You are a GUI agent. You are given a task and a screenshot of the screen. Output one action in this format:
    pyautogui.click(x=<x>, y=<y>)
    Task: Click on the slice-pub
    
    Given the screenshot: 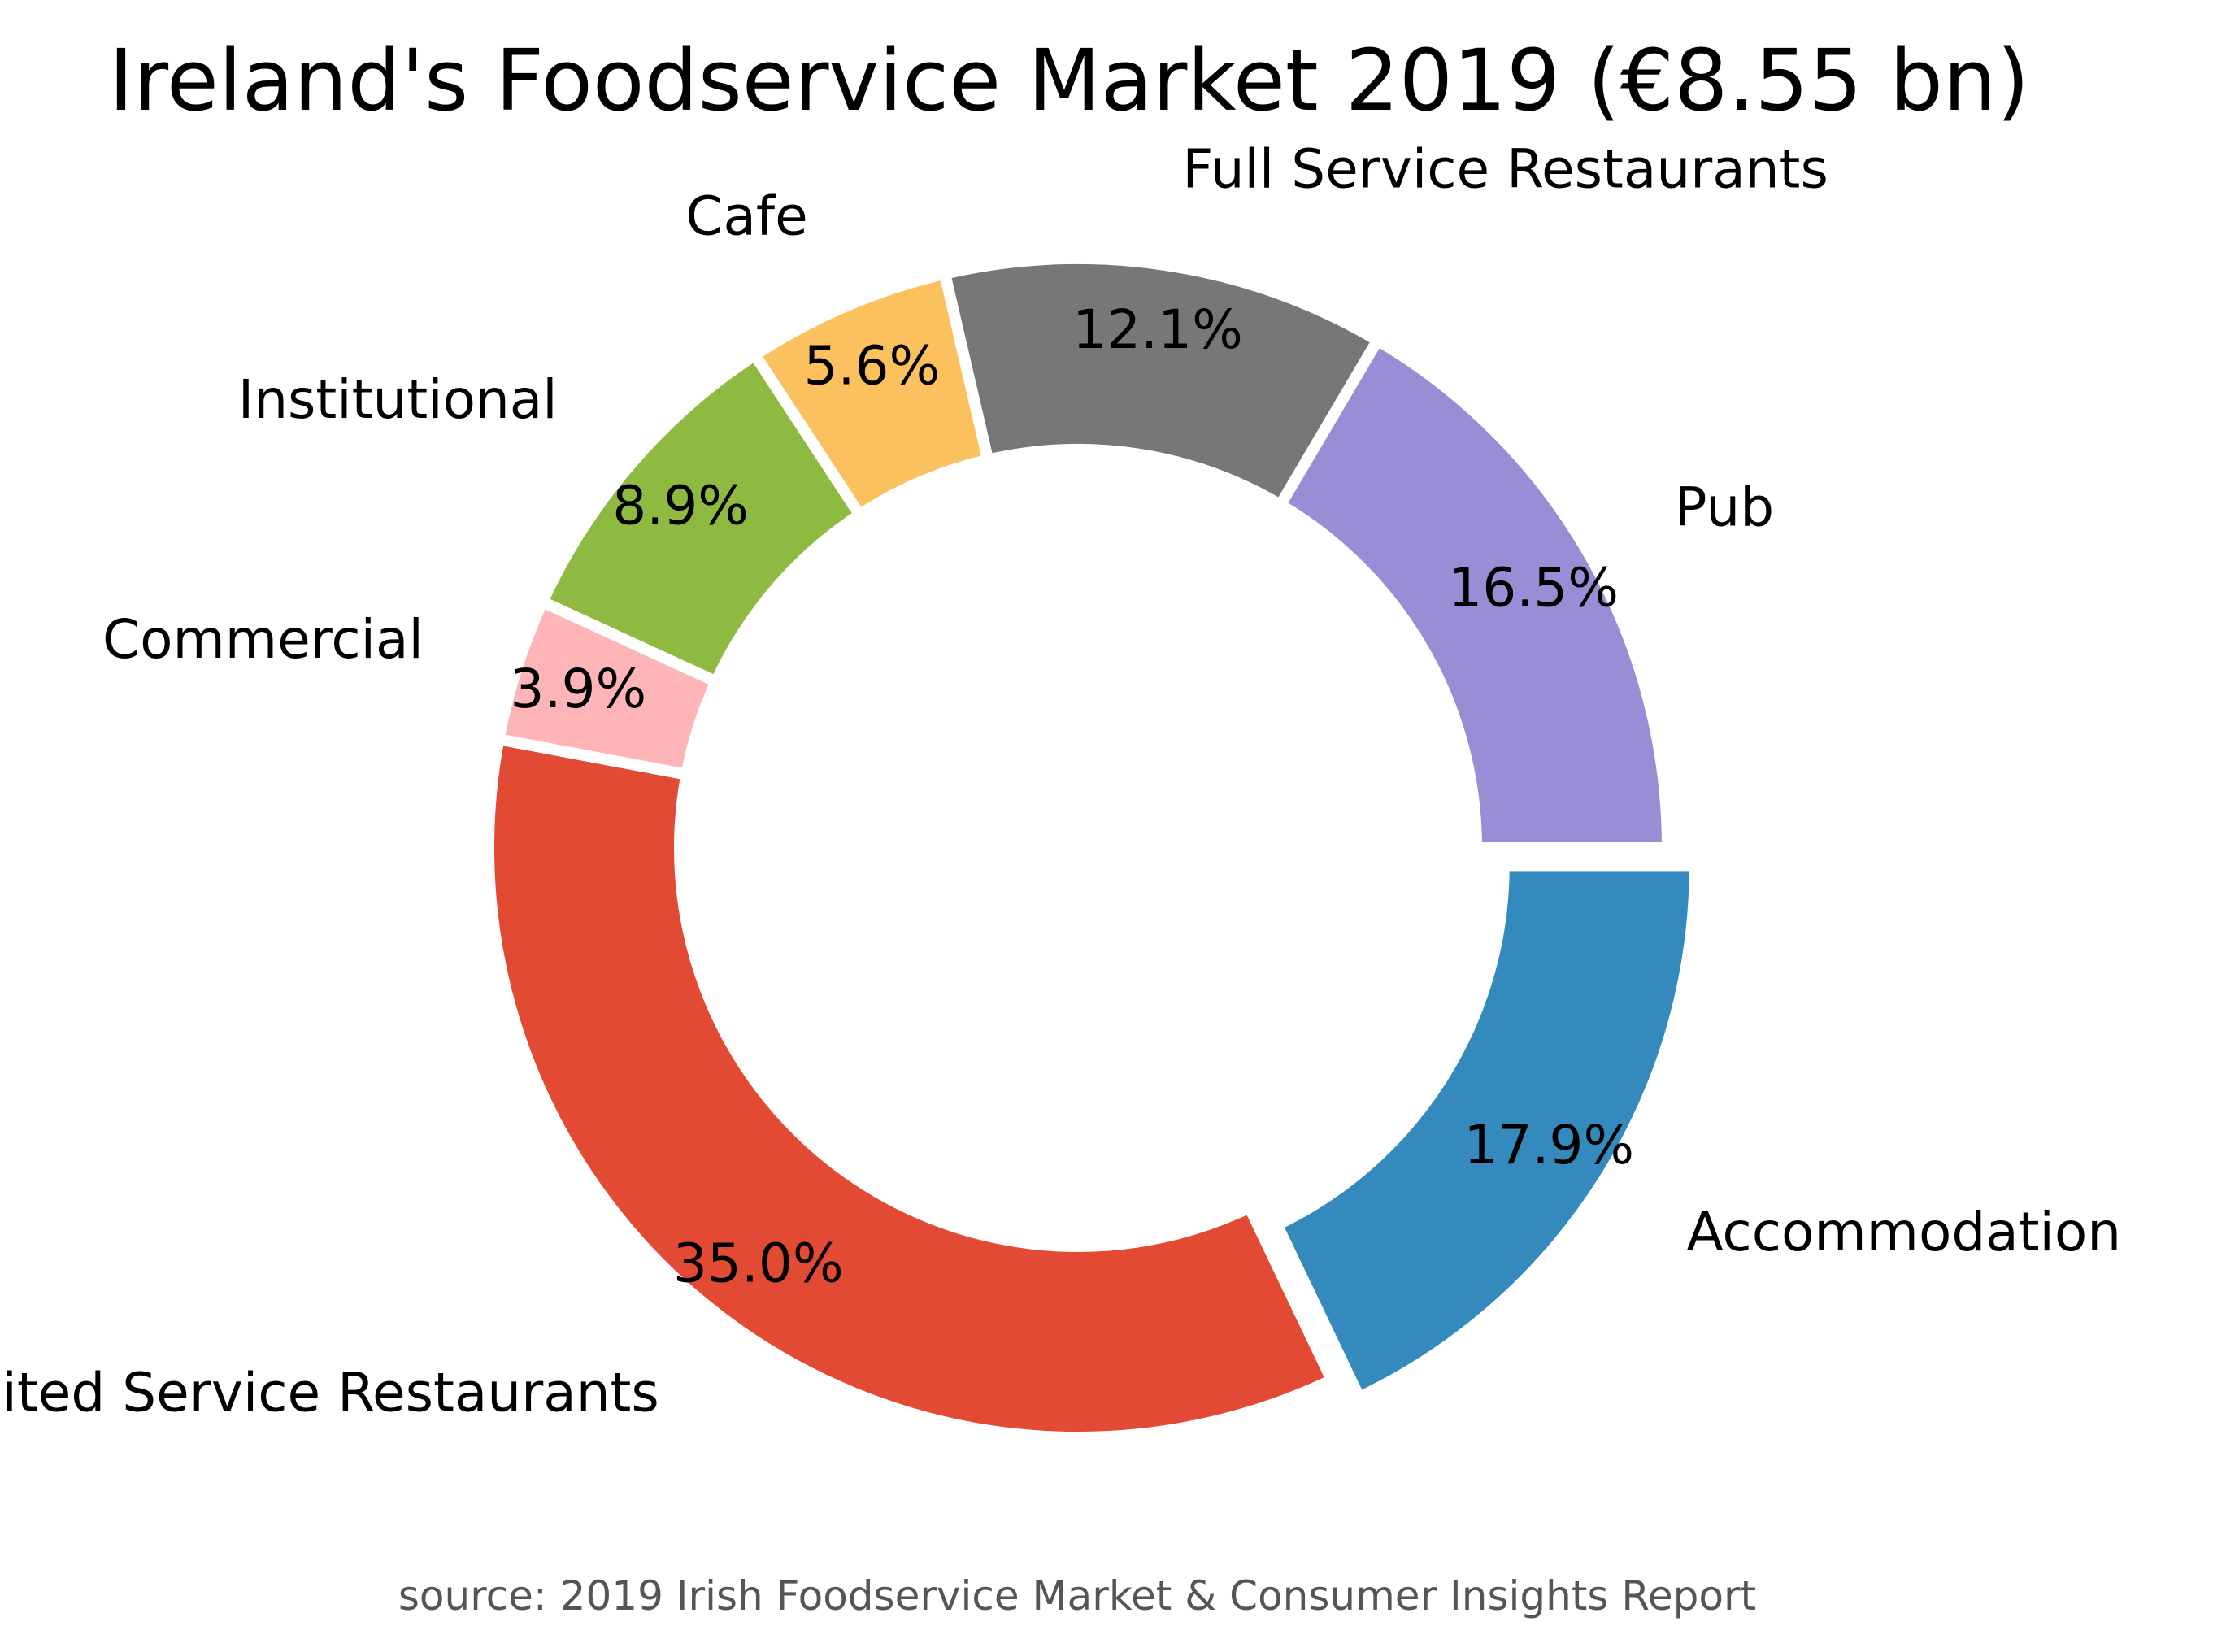 What is the action you would take?
    pyautogui.click(x=1473, y=593)
    